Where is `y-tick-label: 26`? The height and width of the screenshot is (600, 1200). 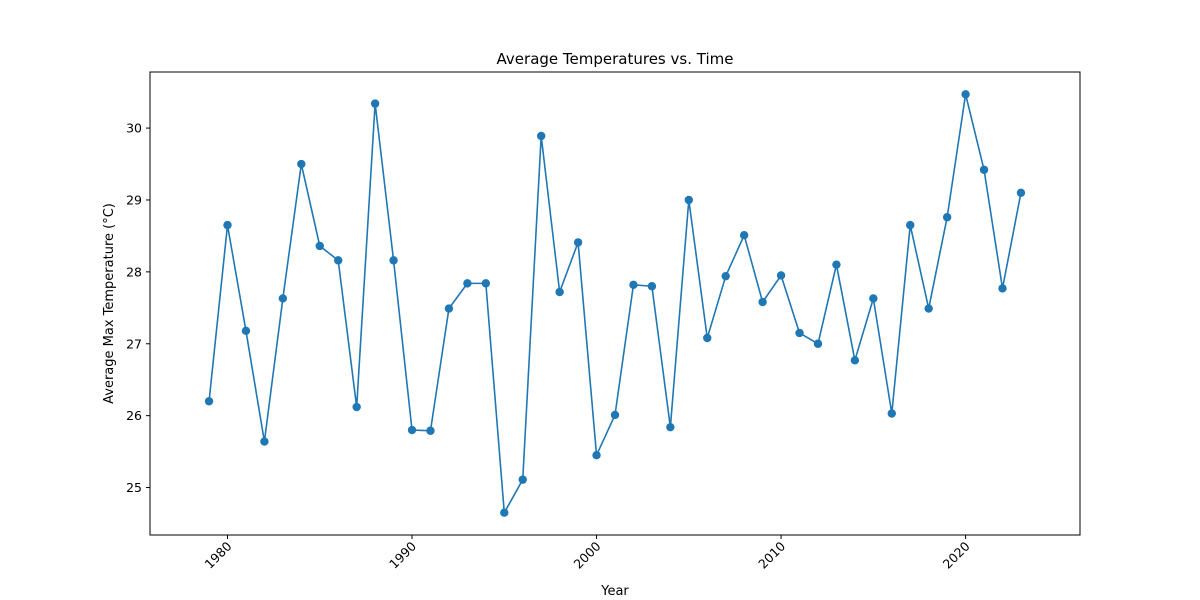 y-tick-label: 26 is located at coordinates (134, 415).